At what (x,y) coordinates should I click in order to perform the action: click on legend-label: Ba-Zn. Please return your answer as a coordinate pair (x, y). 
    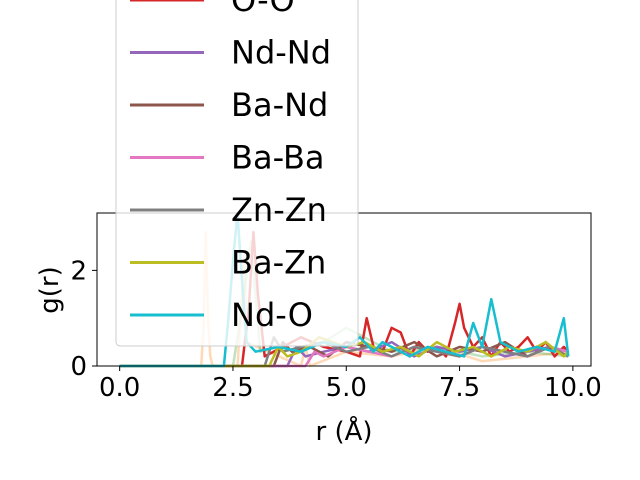
    Looking at the image, I should click on (278, 263).